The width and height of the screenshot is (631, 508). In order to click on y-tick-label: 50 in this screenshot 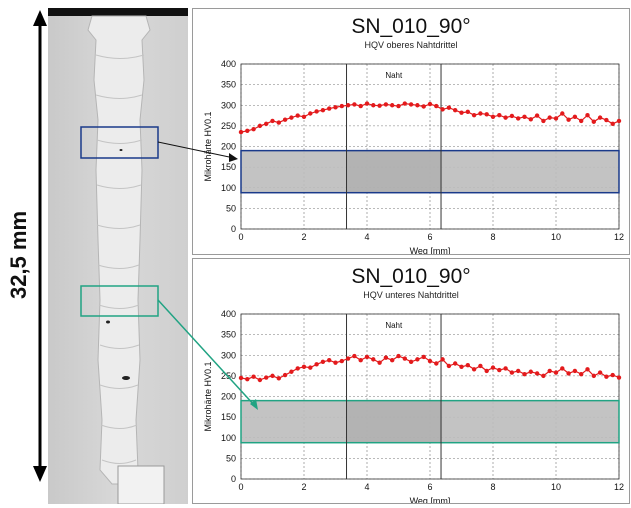, I will do `click(231, 458)`.